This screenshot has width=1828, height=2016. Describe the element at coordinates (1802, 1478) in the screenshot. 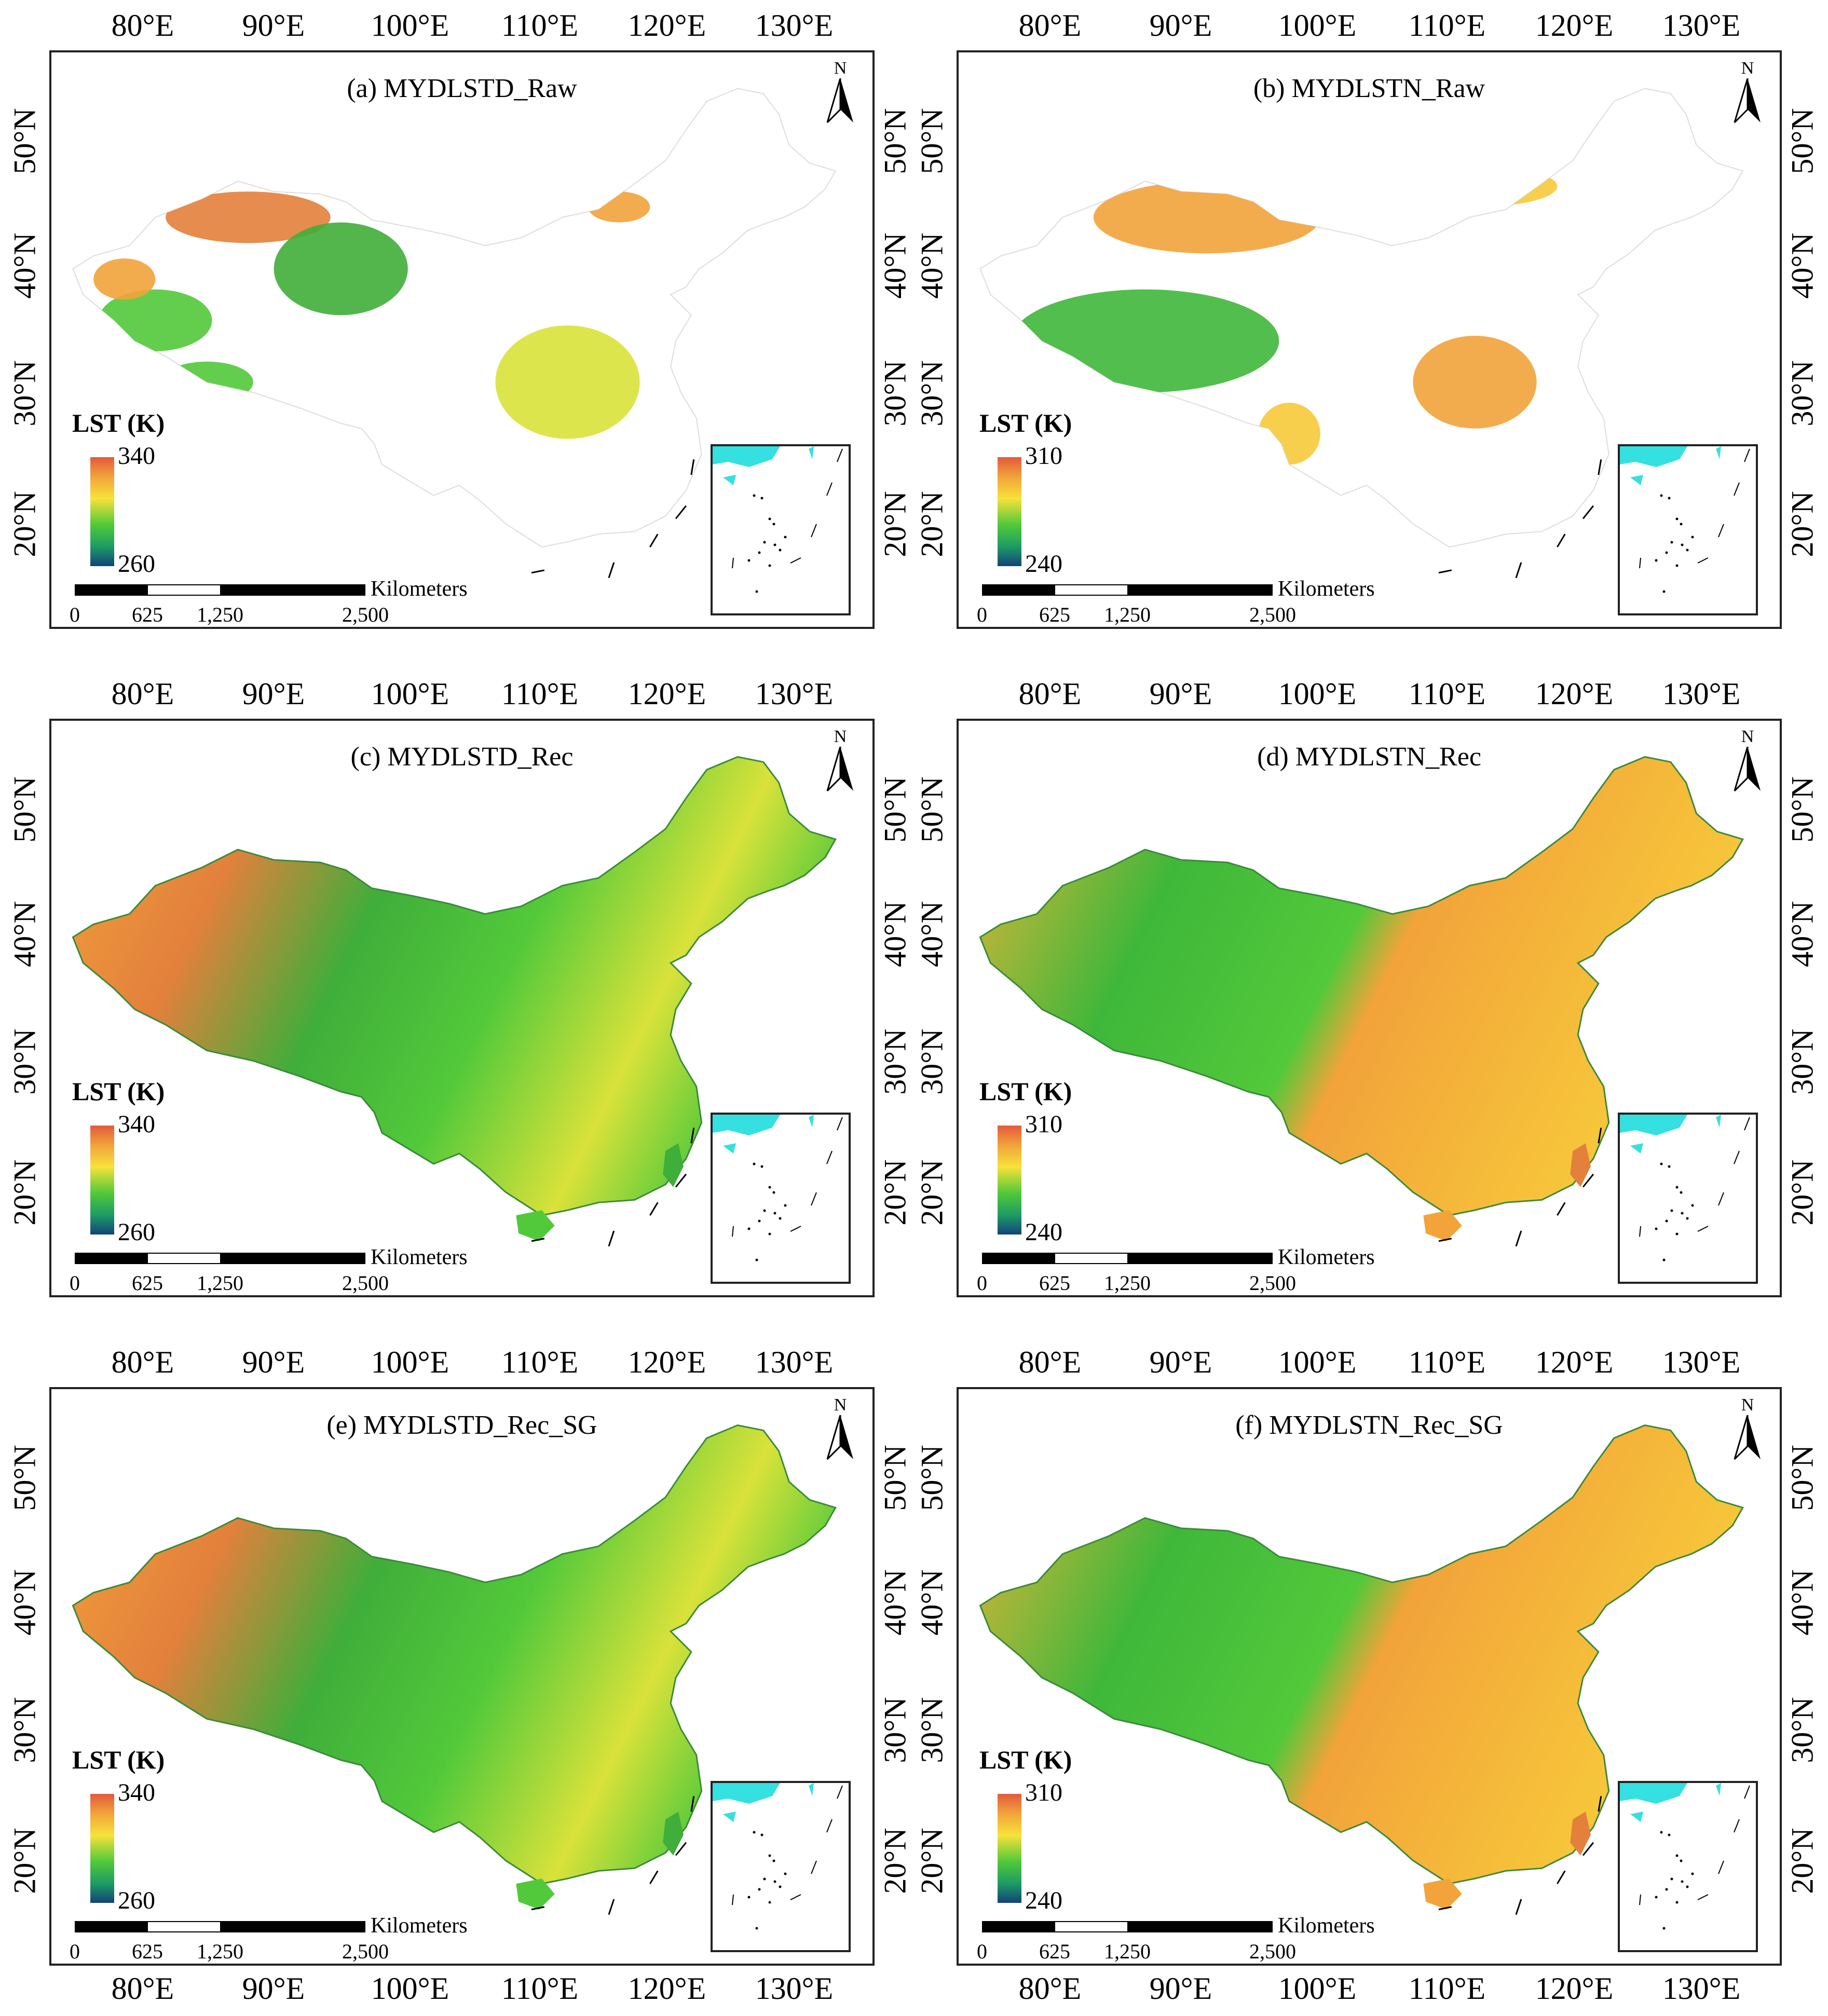

I see `lat-tick-label-right: 50°N` at that location.